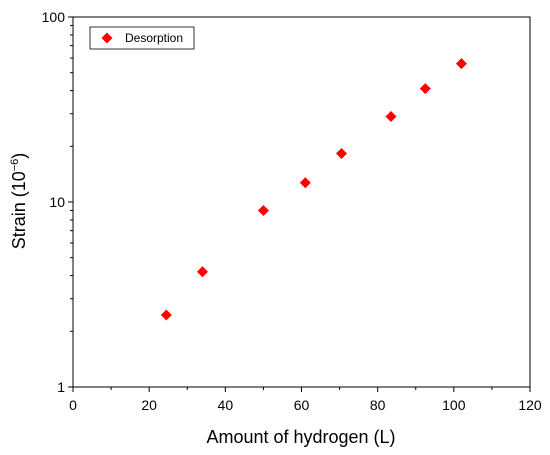  I want to click on y-axis: 1 10 100, so click(57, 202).